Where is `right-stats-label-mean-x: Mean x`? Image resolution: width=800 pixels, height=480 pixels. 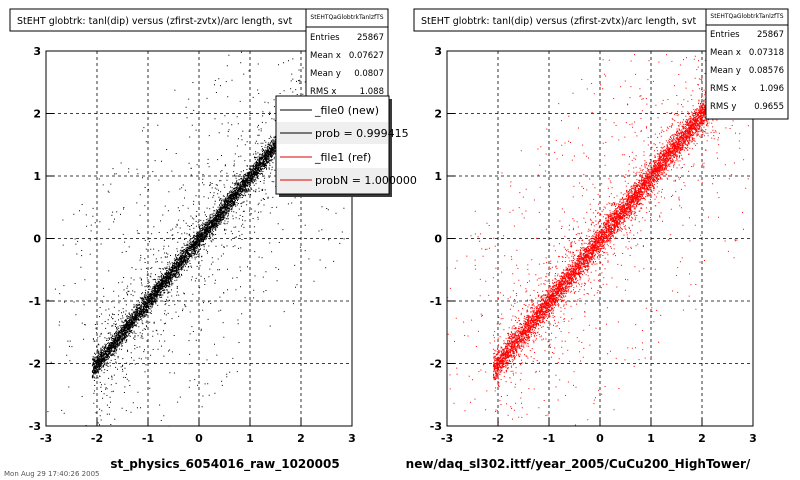 right-stats-label-mean-x: Mean x is located at coordinates (725, 53).